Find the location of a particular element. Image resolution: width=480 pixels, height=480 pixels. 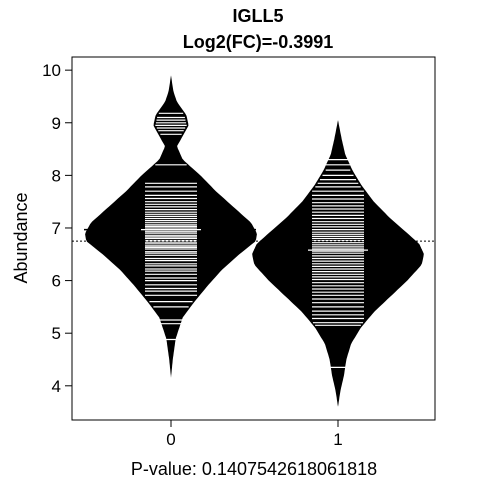

y-tick-label: 10 is located at coordinates (51, 70).